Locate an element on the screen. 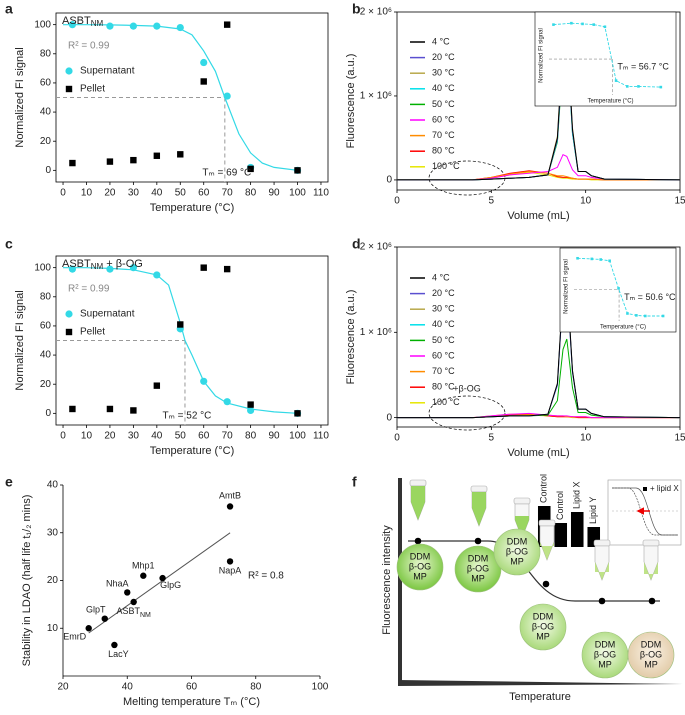 Image resolution: width=685 pixels, height=715 pixels. annotation: +β-OG is located at coordinates (466, 388).